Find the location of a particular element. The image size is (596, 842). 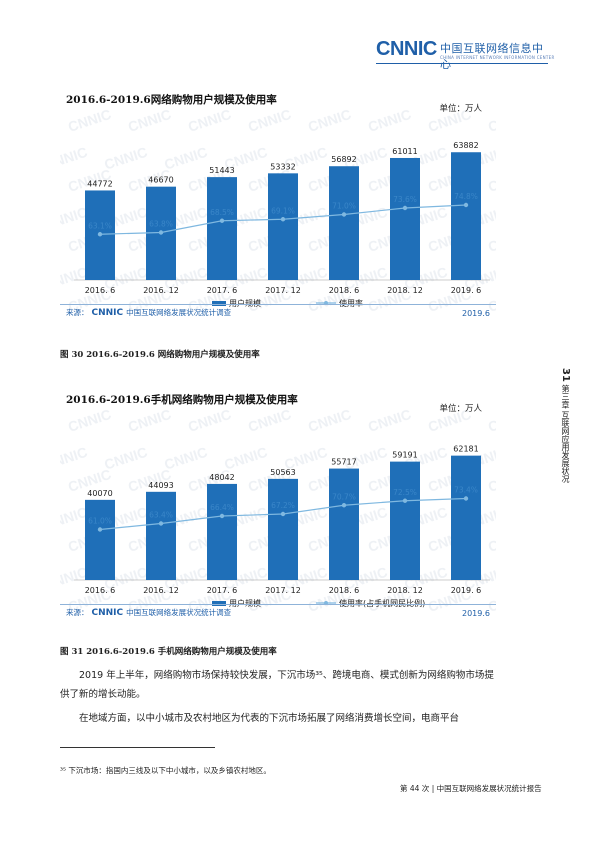

chart-title: 2016.6-2019.6手机网络购物用户规模及使用率 is located at coordinates (182, 400).